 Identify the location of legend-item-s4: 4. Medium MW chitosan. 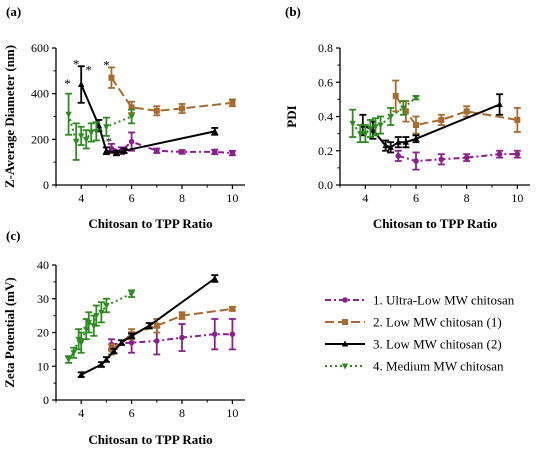
(414, 366).